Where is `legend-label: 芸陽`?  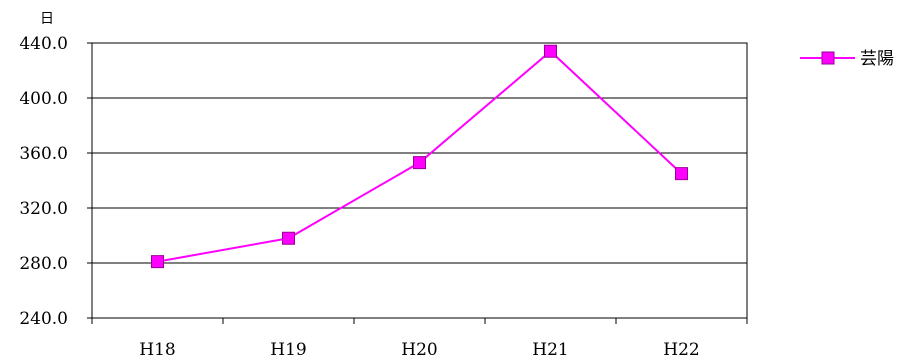 legend-label: 芸陽 is located at coordinates (877, 59).